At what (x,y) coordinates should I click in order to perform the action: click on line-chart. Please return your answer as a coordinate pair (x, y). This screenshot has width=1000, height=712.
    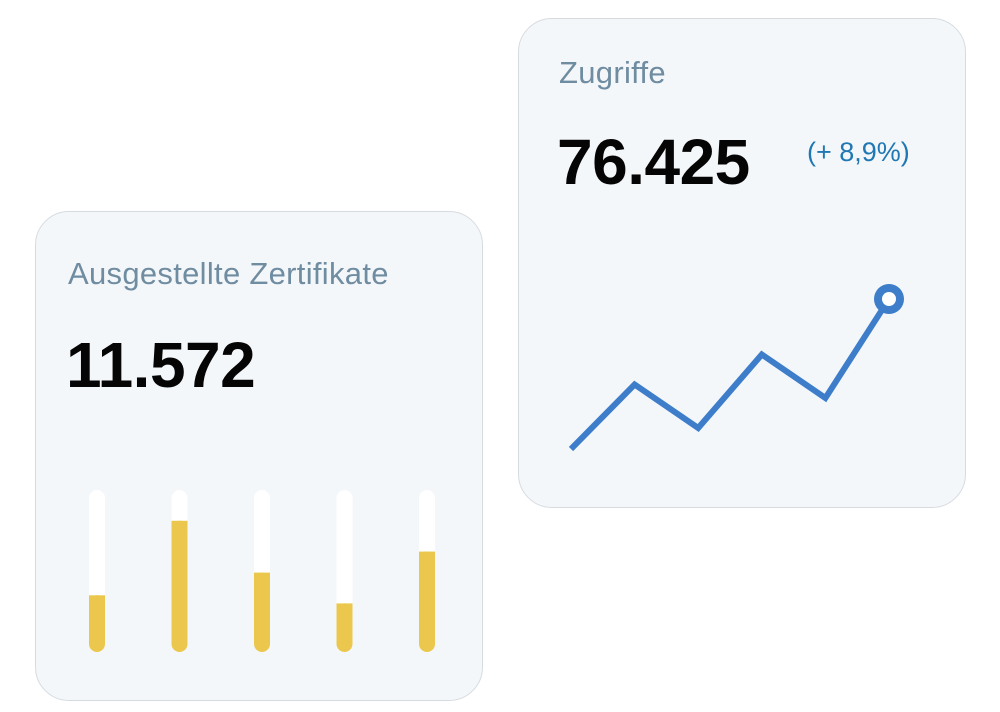
    Looking at the image, I should click on (736, 368).